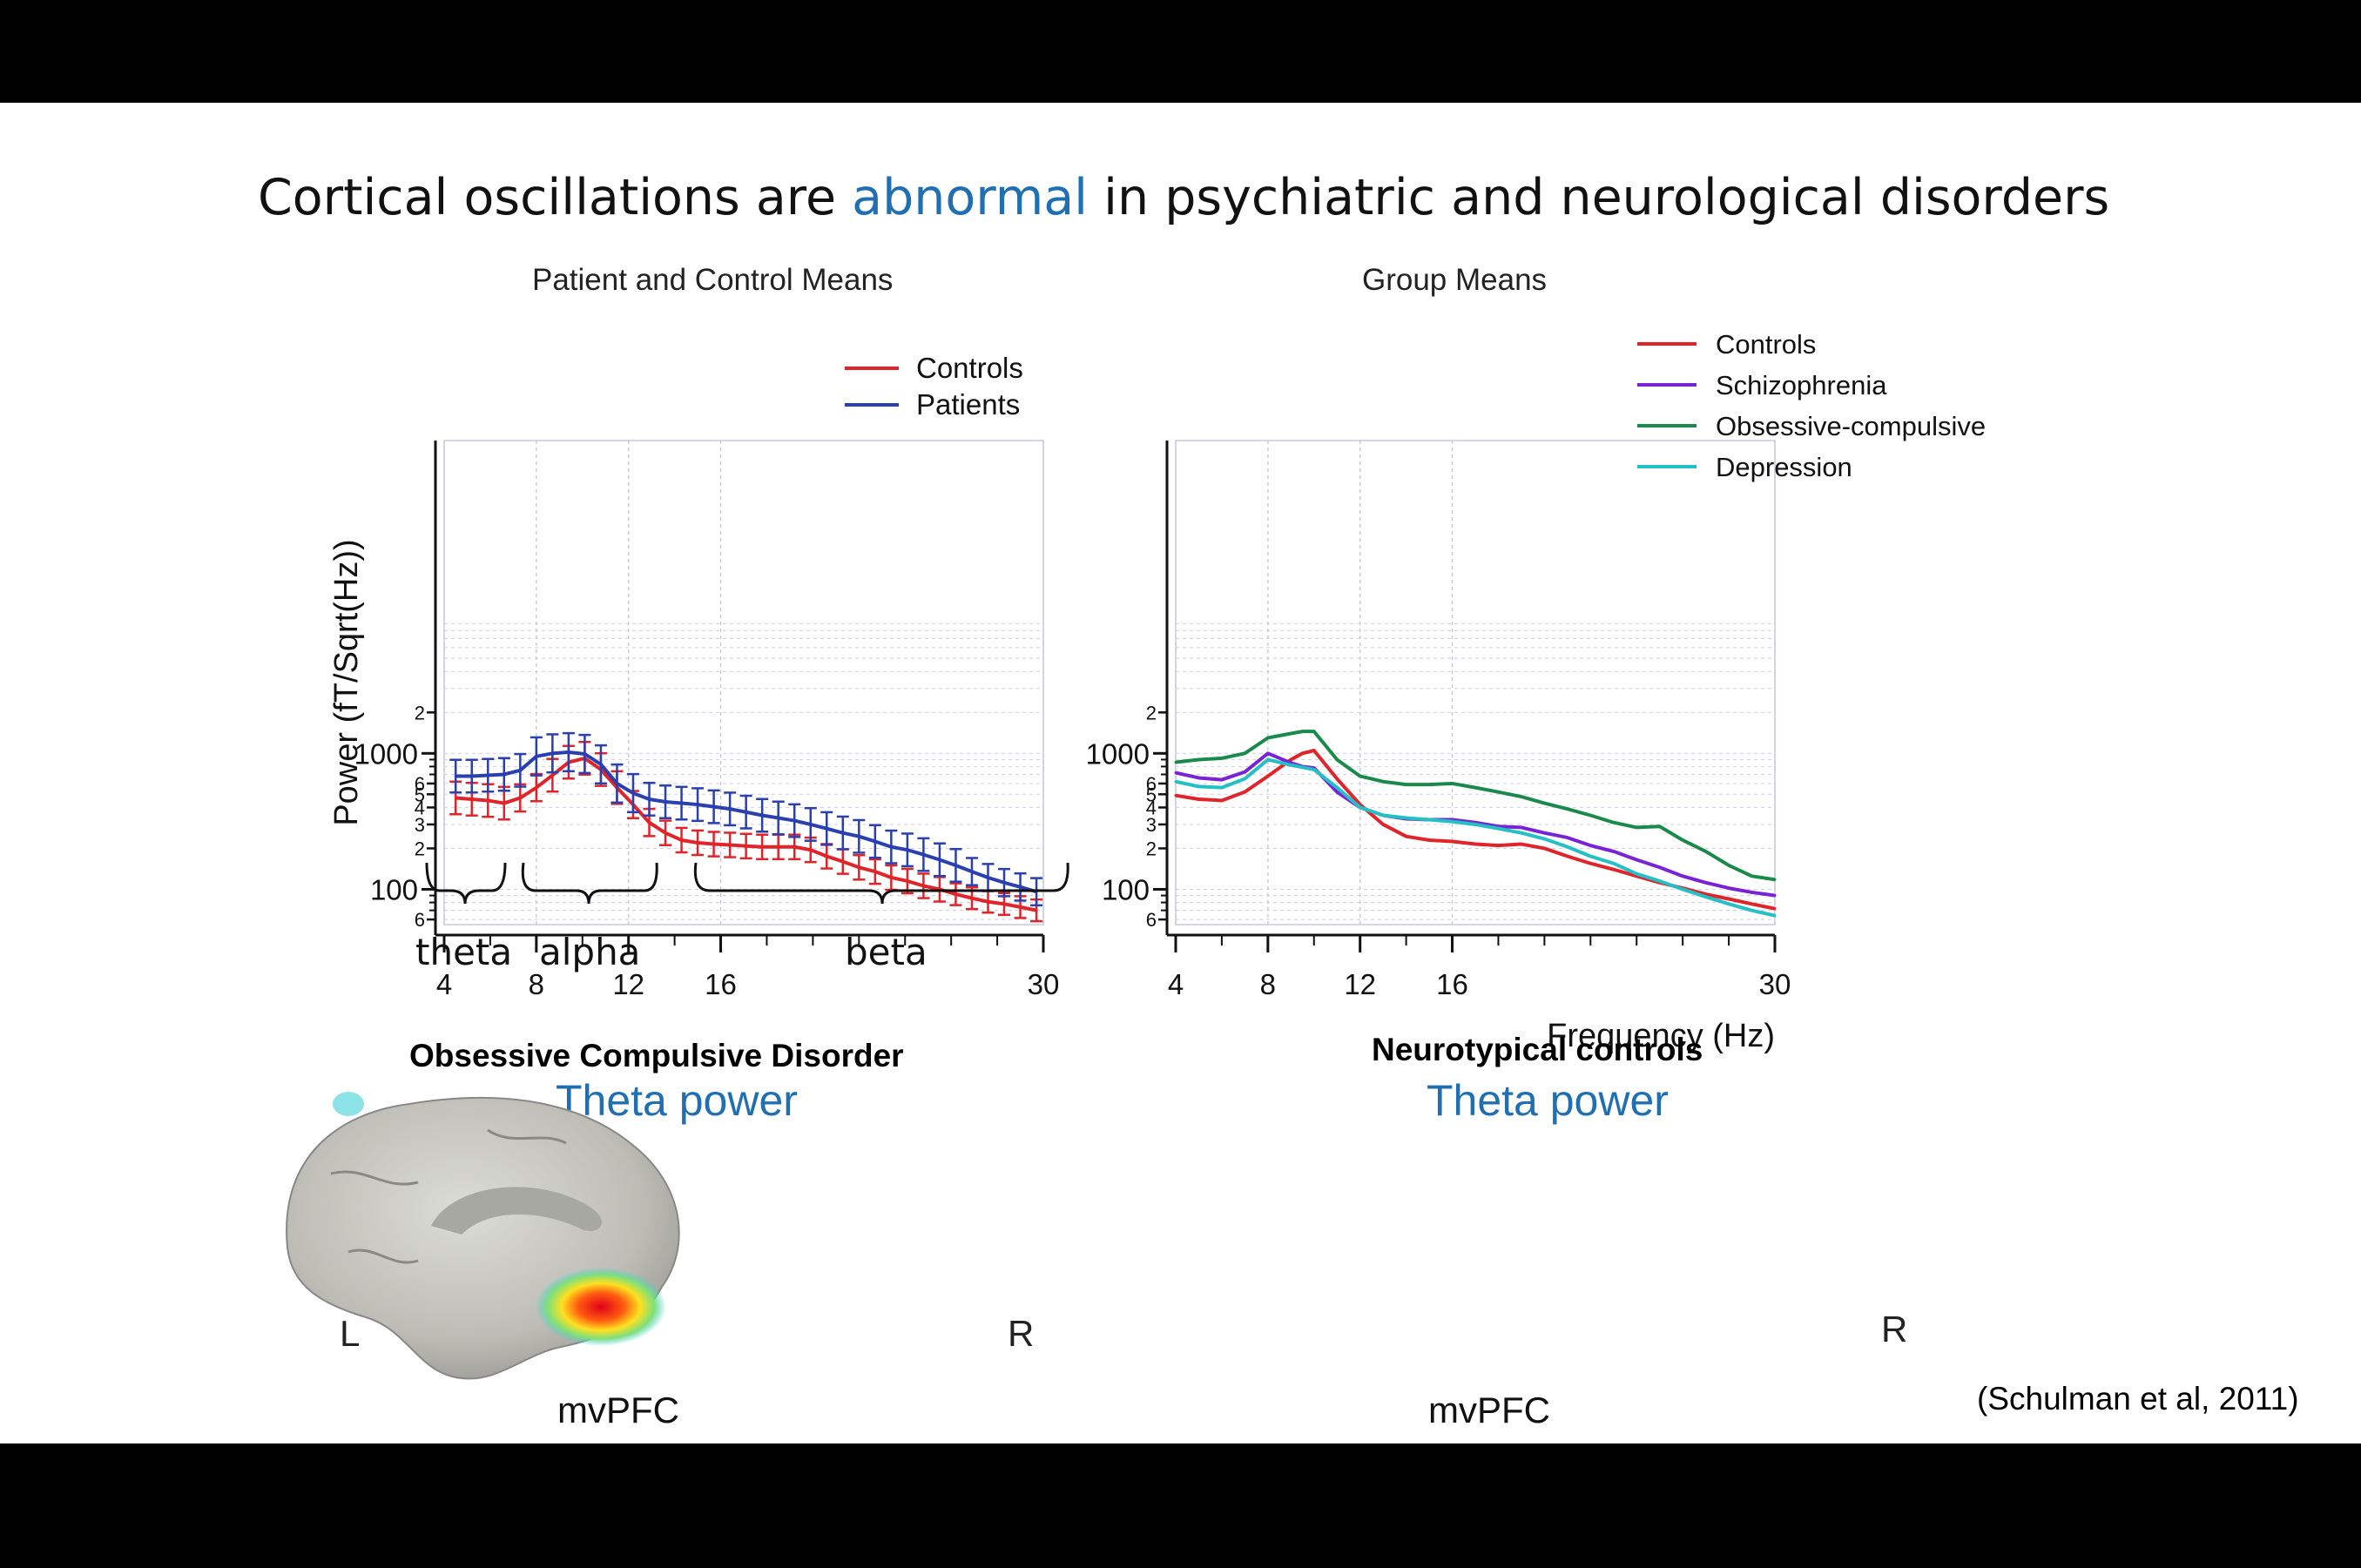  Describe the element at coordinates (971, 197) in the screenshot. I see `title-highlight: abnormal` at that location.